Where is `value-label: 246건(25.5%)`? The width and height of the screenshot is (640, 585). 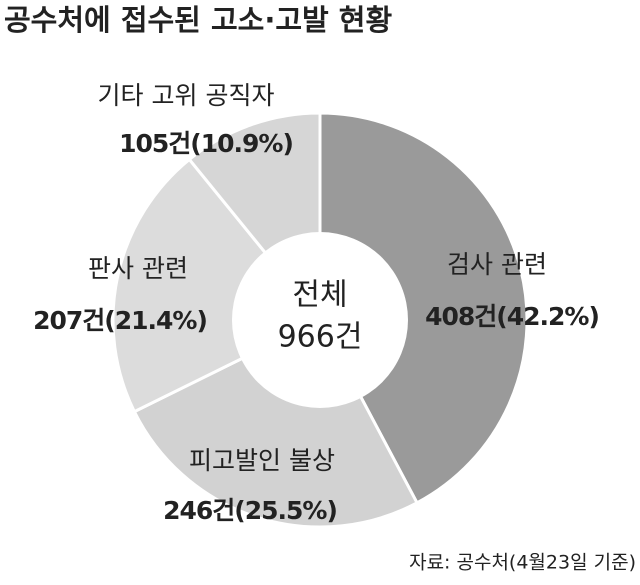 value-label: 246건(25.5%) is located at coordinates (250, 510).